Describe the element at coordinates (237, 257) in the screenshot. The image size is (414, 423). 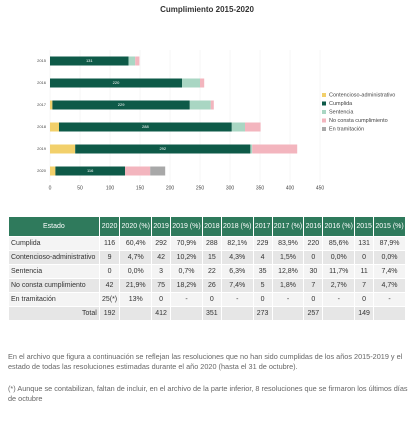
I see `table-cell: 4,3%` at that location.